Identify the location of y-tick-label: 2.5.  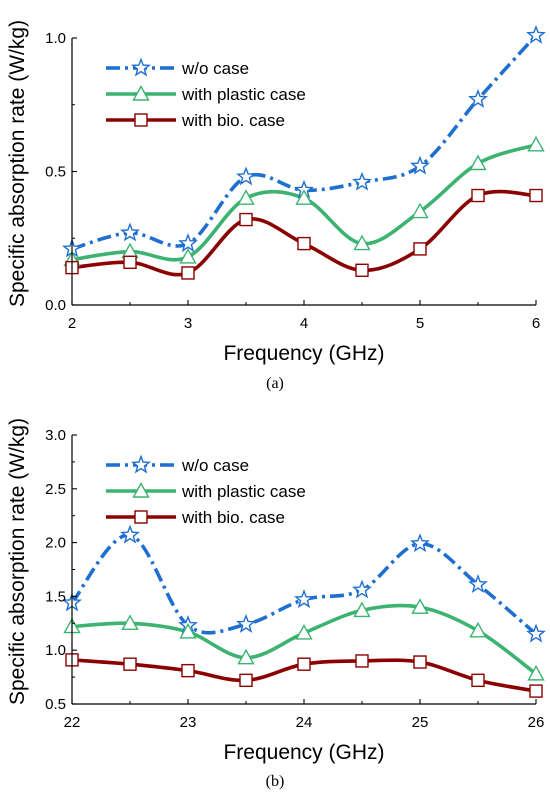
(55, 489).